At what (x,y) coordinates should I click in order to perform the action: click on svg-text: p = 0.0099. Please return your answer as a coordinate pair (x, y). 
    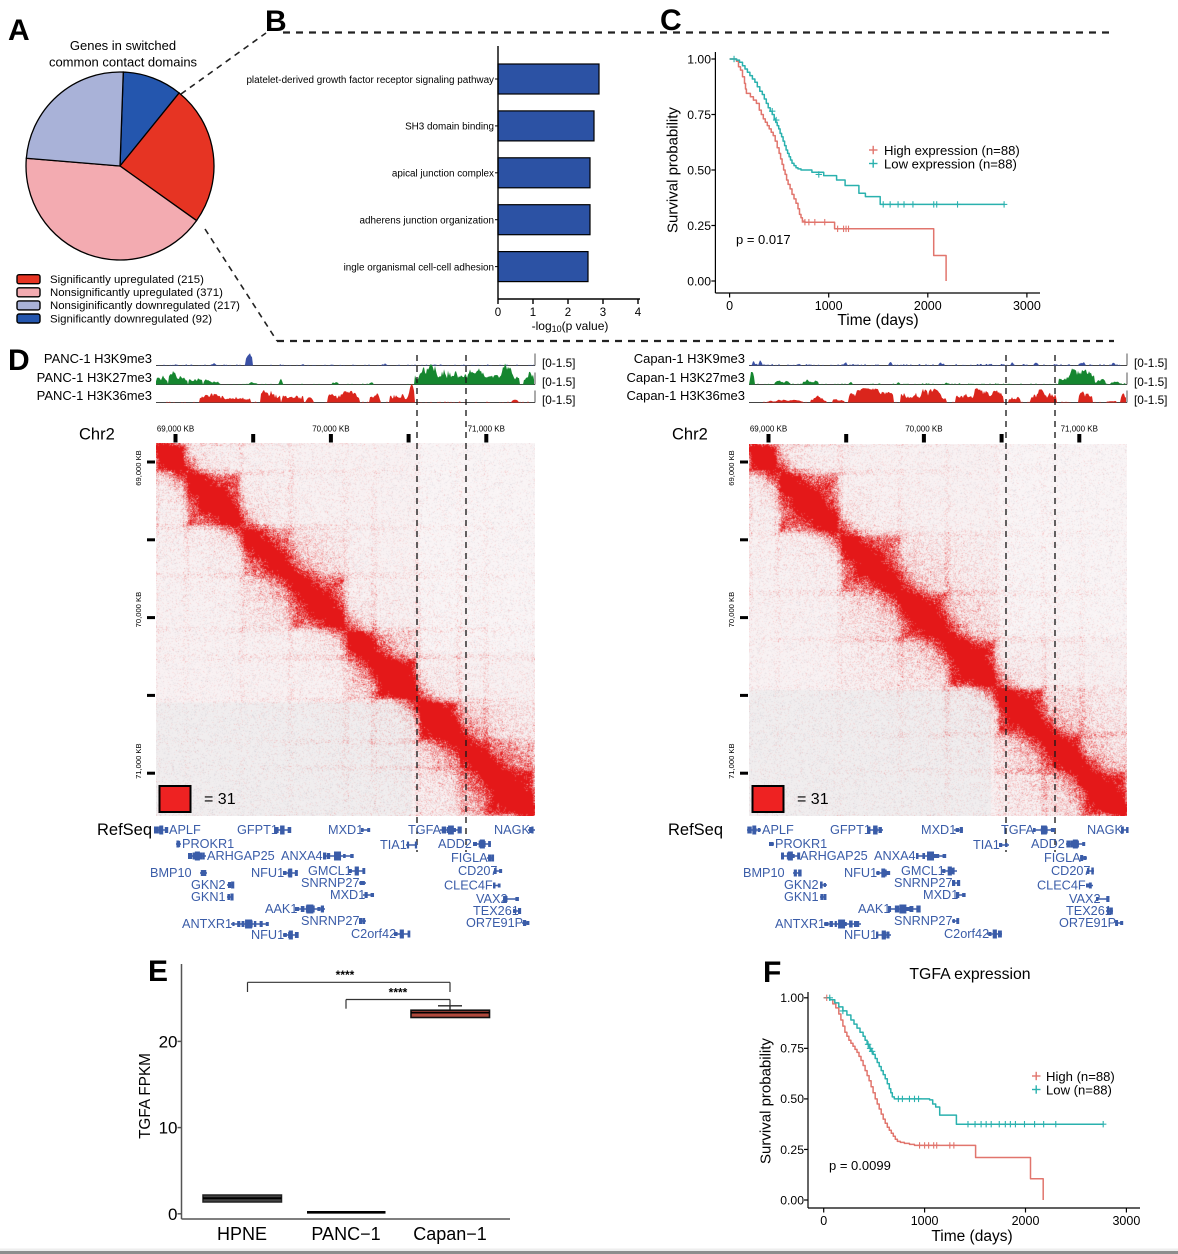
    Looking at the image, I should click on (860, 1165).